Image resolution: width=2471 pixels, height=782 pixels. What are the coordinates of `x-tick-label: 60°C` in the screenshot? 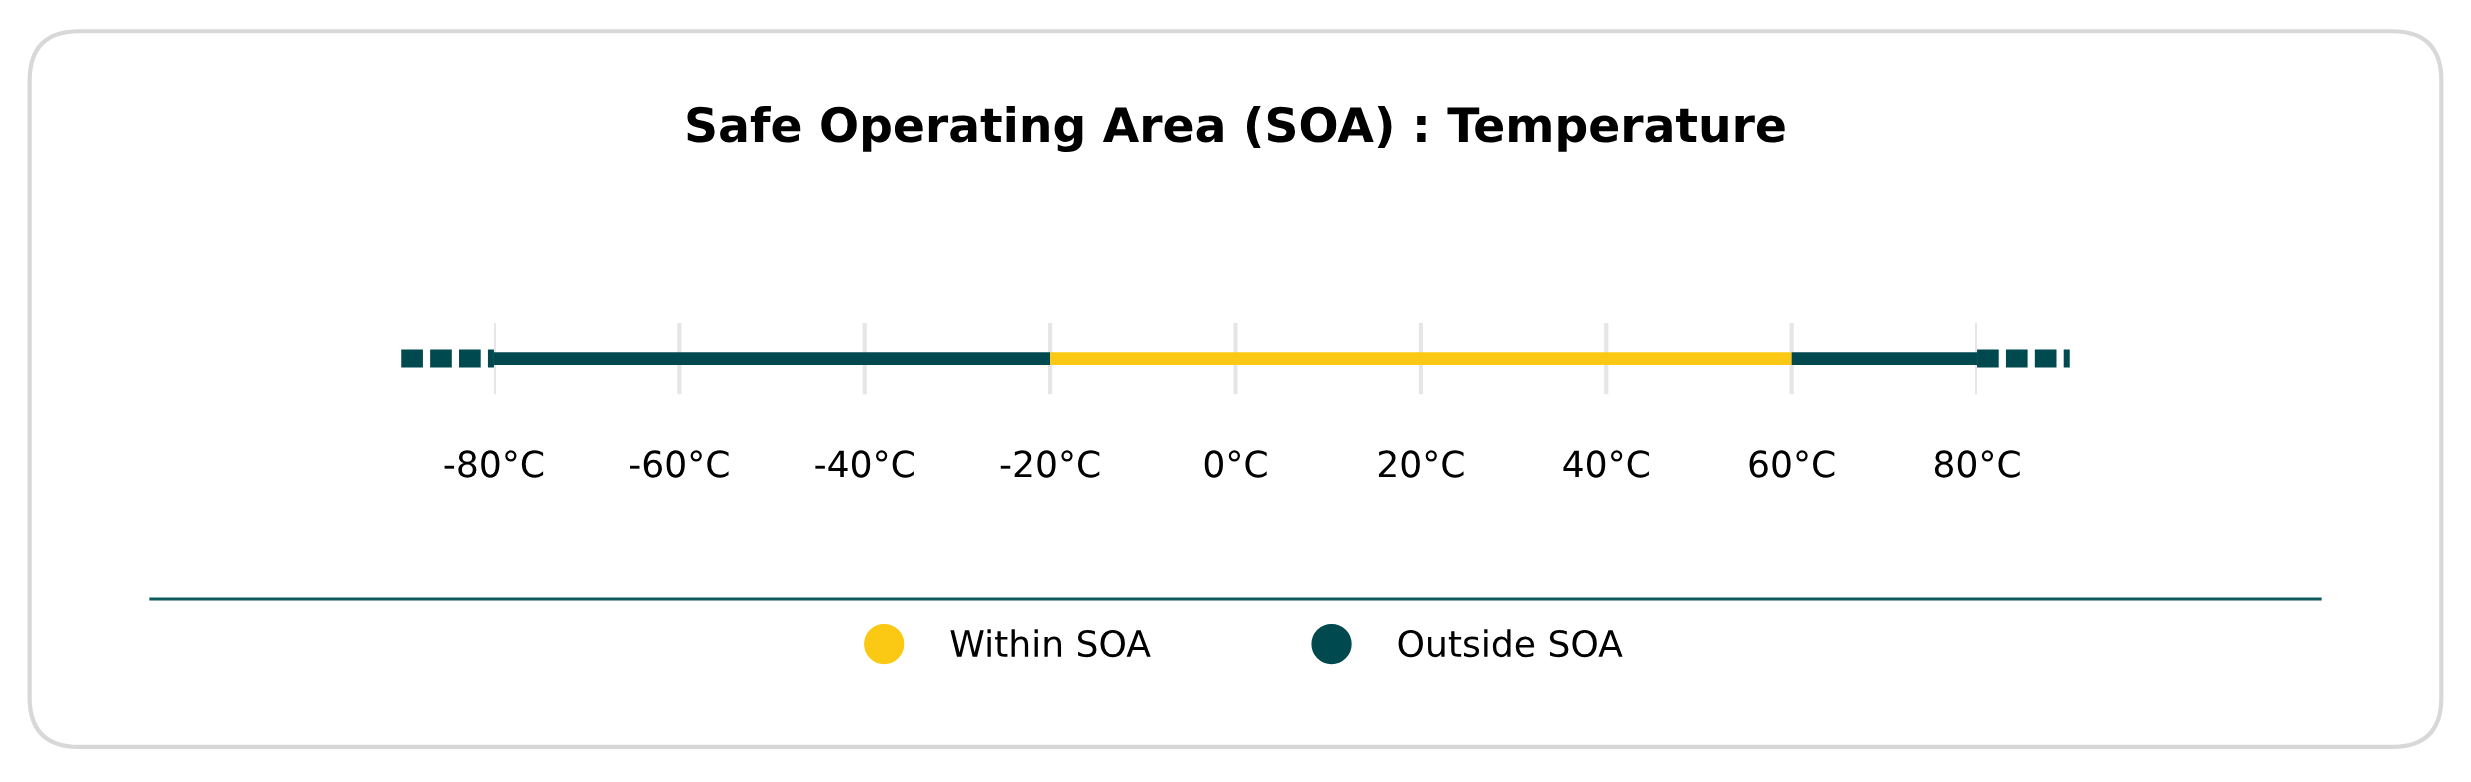 It's located at (1792, 464).